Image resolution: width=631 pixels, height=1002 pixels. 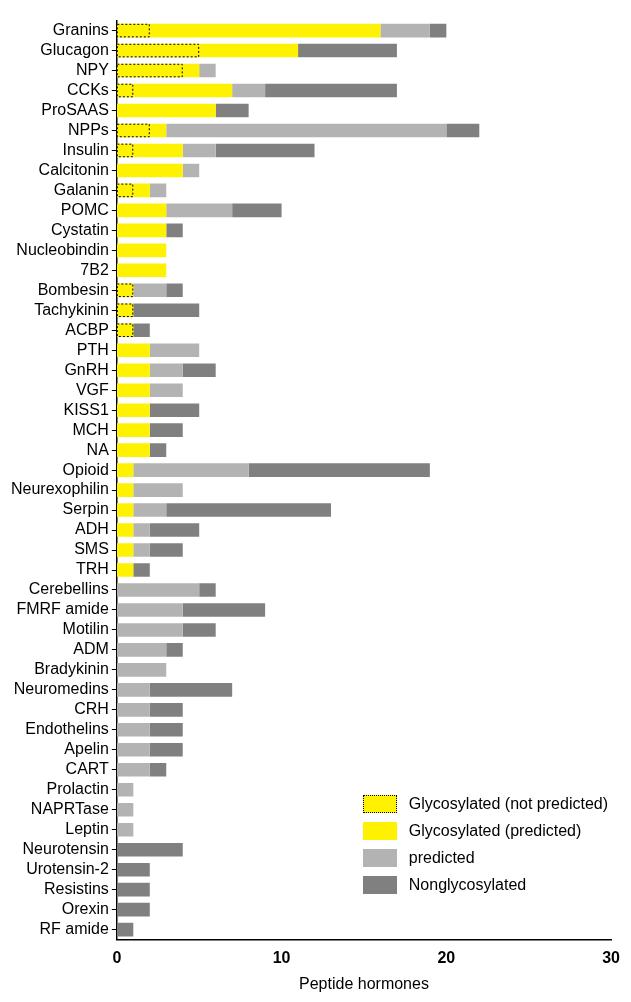 What do you see at coordinates (85, 149) in the screenshot?
I see `y-tick-label: Insulin` at bounding box center [85, 149].